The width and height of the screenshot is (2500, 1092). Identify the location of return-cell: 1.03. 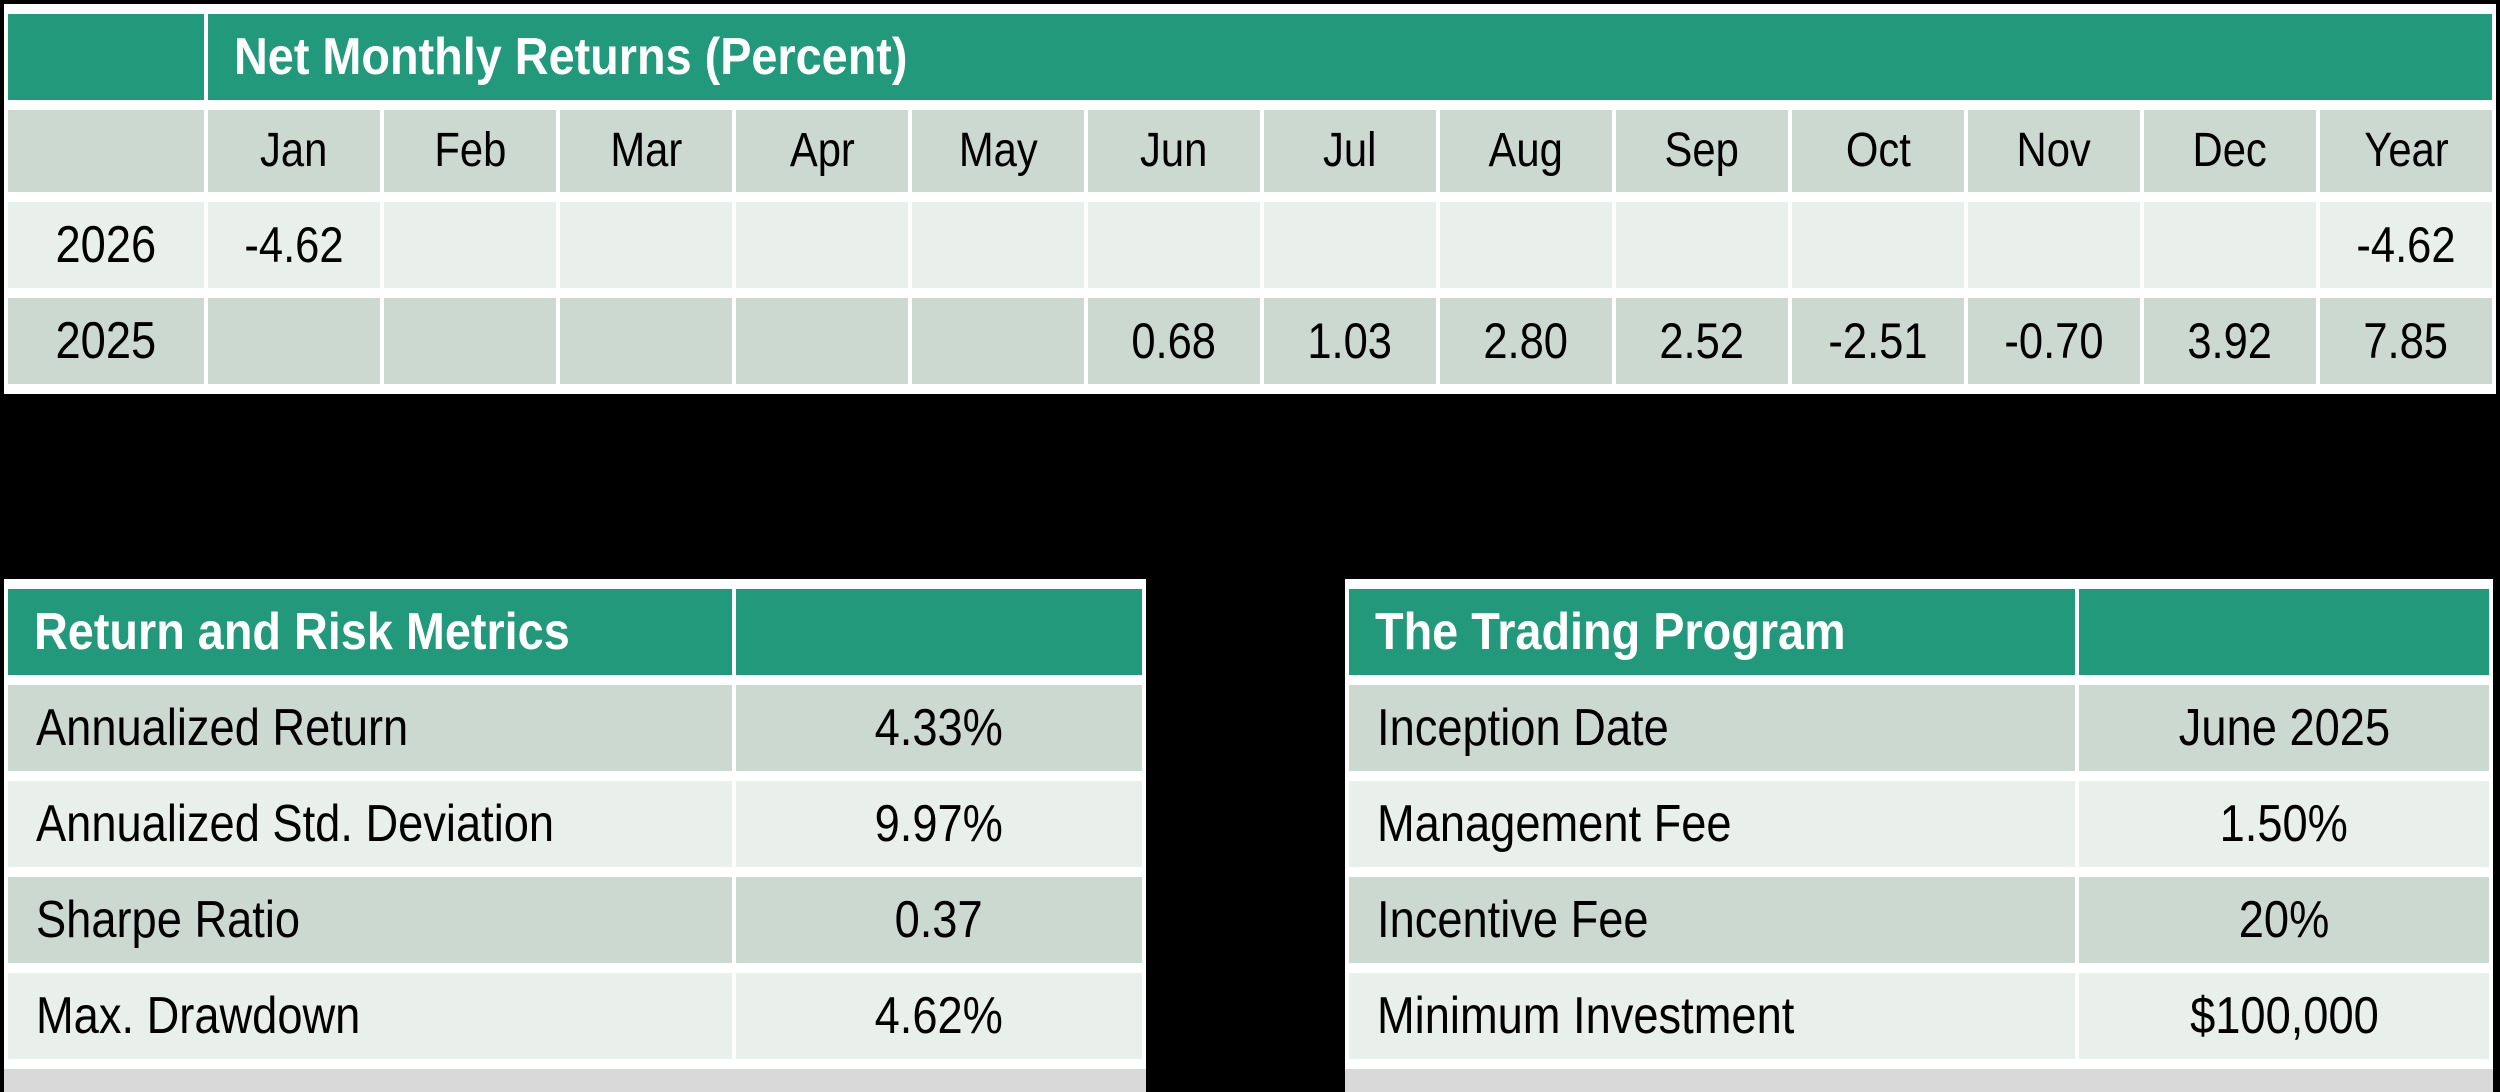
(1350, 341).